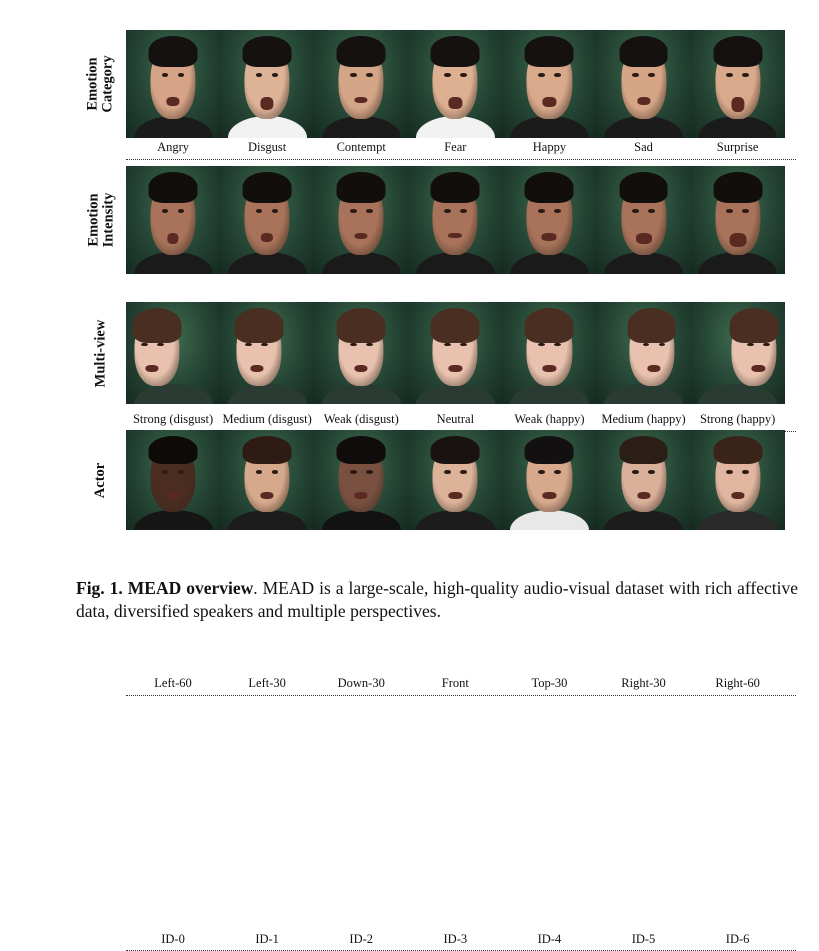 The width and height of the screenshot is (819, 951). I want to click on caption-row: ID-0 ID-1 ID-2 ID-3 ID-4 ID-5 ID-6, so click(455, 939).